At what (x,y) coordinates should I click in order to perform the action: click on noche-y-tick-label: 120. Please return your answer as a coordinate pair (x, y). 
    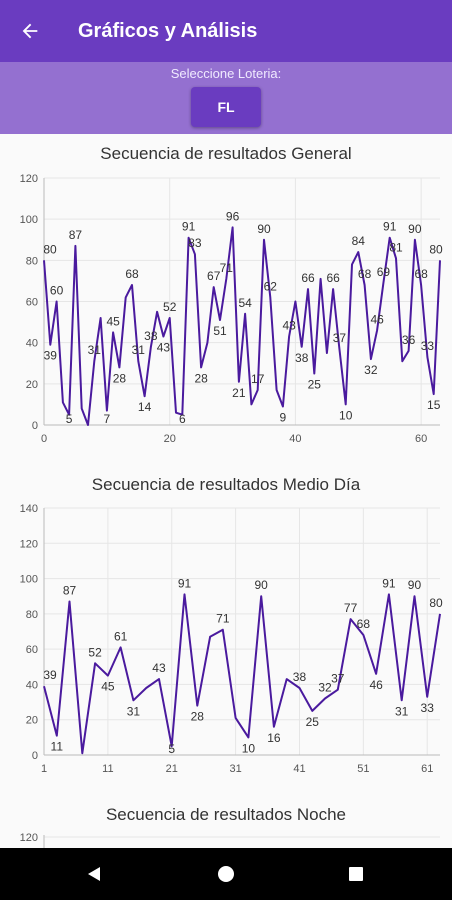
    Looking at the image, I should click on (29, 838).